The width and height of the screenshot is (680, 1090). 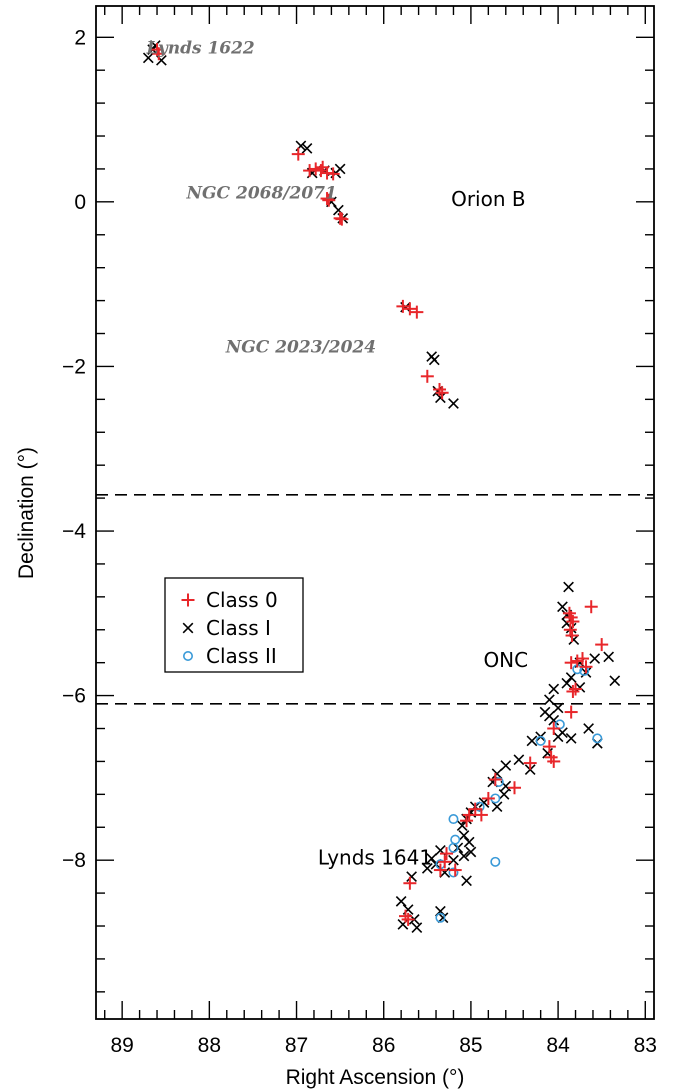 I want to click on cluster-label: Lynds 1622, so click(x=199, y=49).